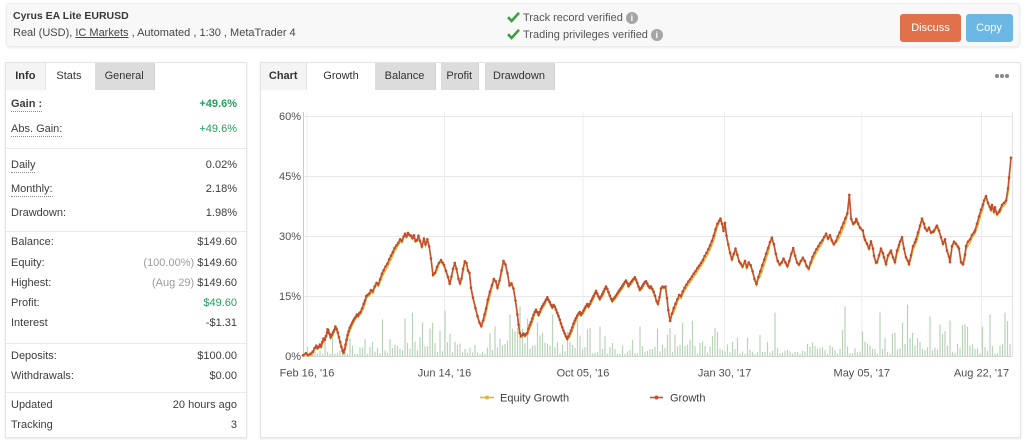  Describe the element at coordinates (290, 177) in the screenshot. I see `svg-text: 45%` at that location.